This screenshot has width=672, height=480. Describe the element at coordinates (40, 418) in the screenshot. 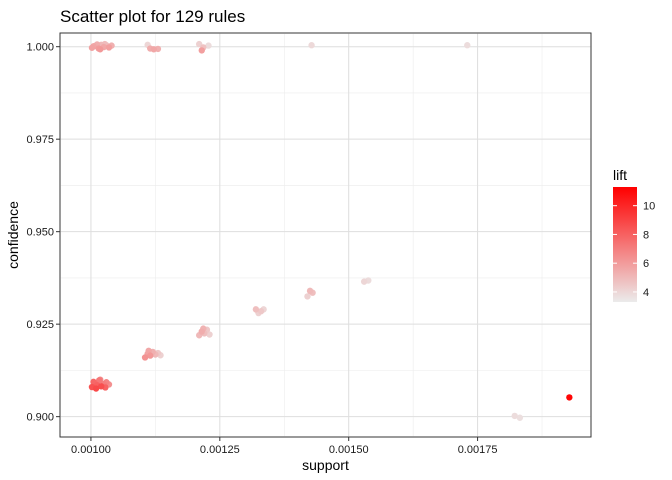

I see `y-tick-label: 0.900` at that location.